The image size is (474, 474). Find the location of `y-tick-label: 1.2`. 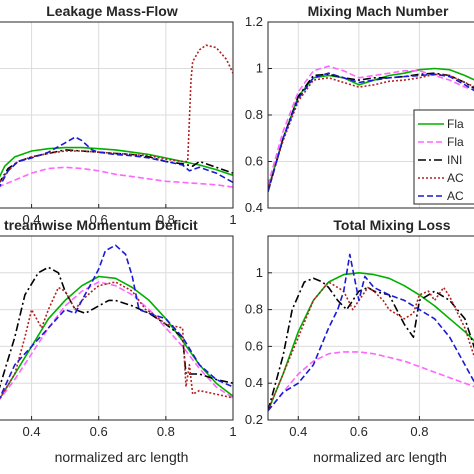

y-tick-label: 1.2 is located at coordinates (254, 21).